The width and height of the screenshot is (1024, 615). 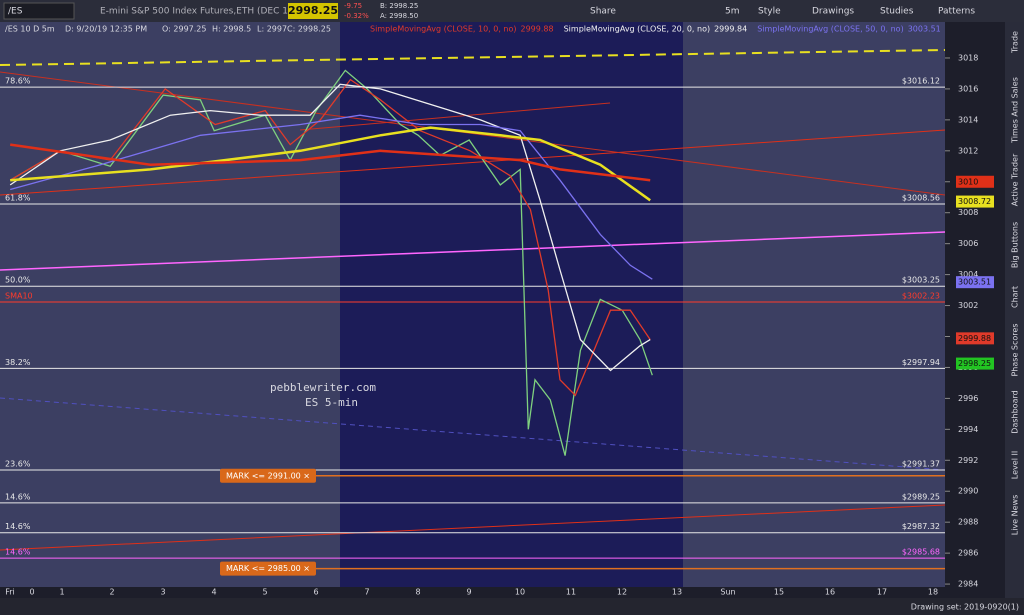 I want to click on level-label: 78.6%, so click(x=18, y=81).